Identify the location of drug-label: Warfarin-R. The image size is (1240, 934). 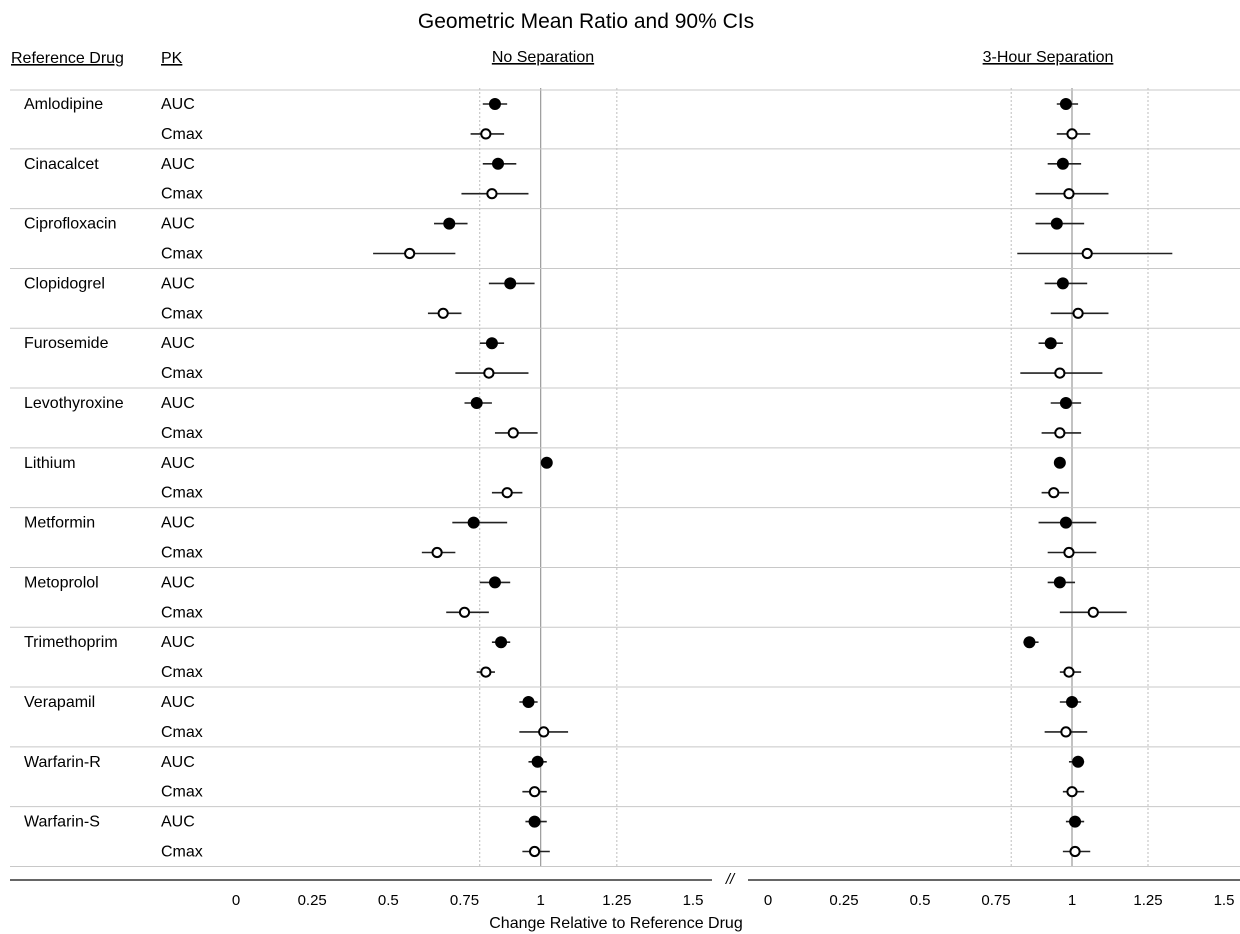
(62, 762).